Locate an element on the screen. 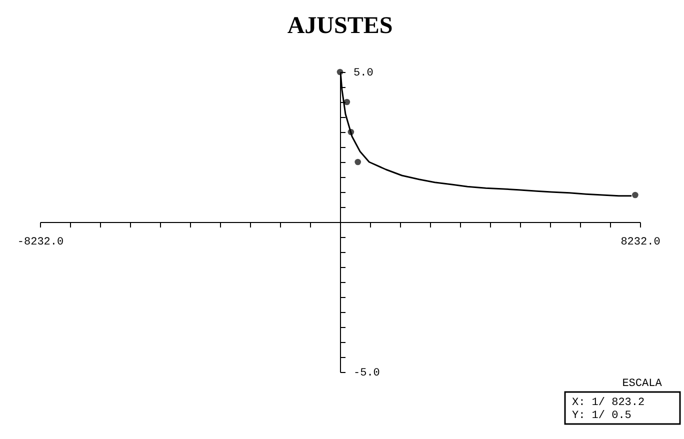 This screenshot has height=439, width=684. text: Y: 1/ 0.5 is located at coordinates (602, 416).